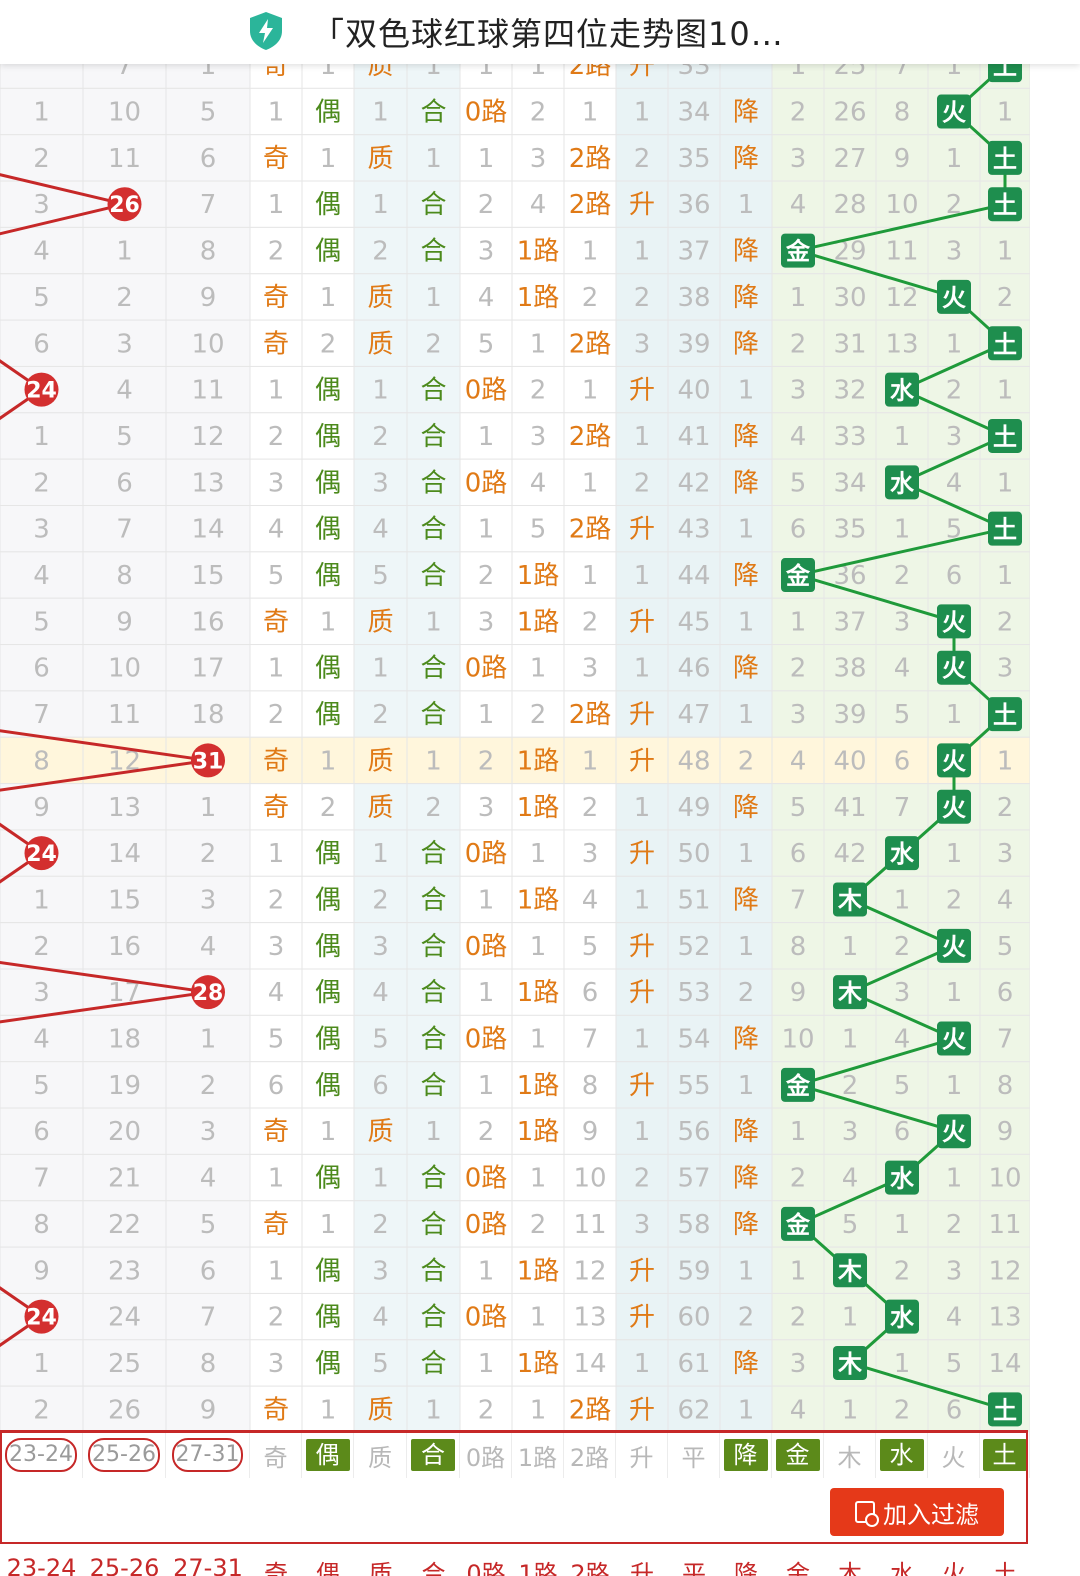 The height and width of the screenshot is (1576, 1080). Describe the element at coordinates (538, 1568) in the screenshot. I see `bottom-strip-label: 1路` at that location.